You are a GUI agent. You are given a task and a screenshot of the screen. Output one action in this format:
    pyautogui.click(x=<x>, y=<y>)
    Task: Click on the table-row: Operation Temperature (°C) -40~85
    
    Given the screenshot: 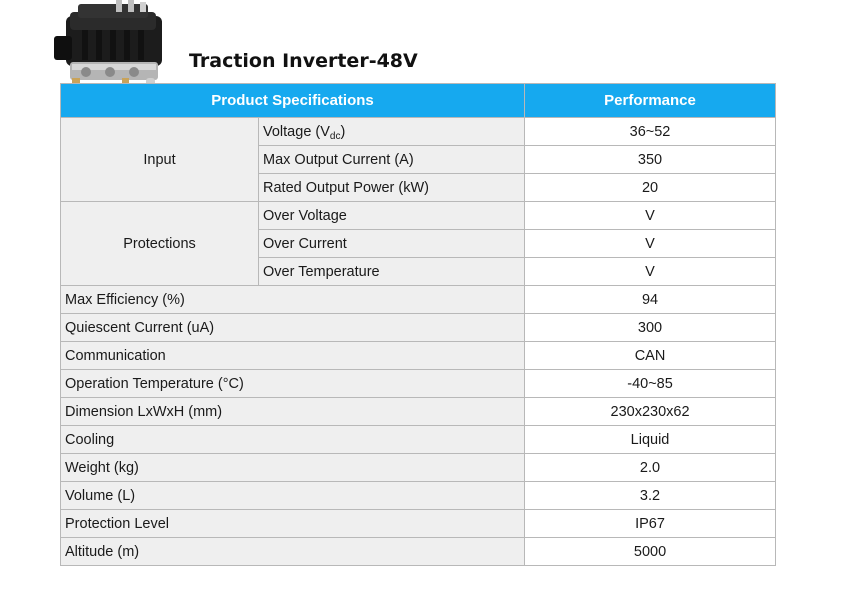 What is the action you would take?
    pyautogui.click(x=418, y=383)
    